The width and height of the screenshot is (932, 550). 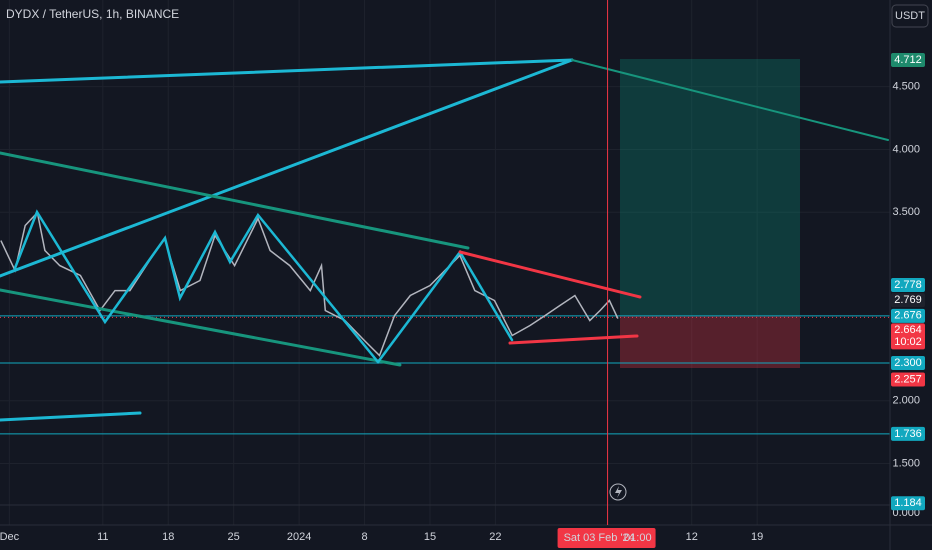 What do you see at coordinates (710, 187) in the screenshot?
I see `long-position-profit` at bounding box center [710, 187].